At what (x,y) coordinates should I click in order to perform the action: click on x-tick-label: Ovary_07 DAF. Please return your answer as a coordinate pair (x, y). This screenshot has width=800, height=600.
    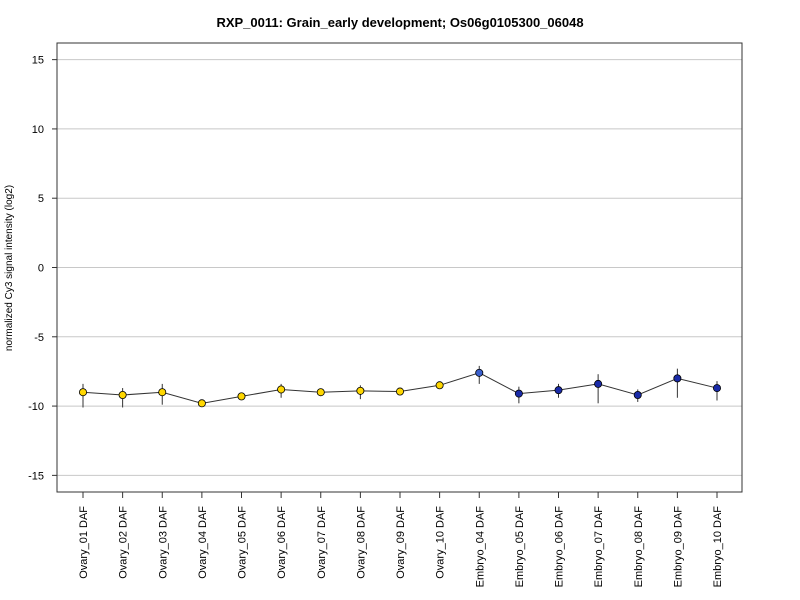
    Looking at the image, I should click on (322, 542).